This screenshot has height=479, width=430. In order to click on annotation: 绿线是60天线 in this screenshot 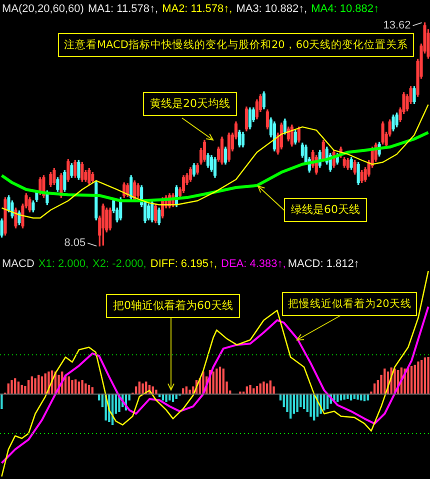, I will do `click(325, 210)`.